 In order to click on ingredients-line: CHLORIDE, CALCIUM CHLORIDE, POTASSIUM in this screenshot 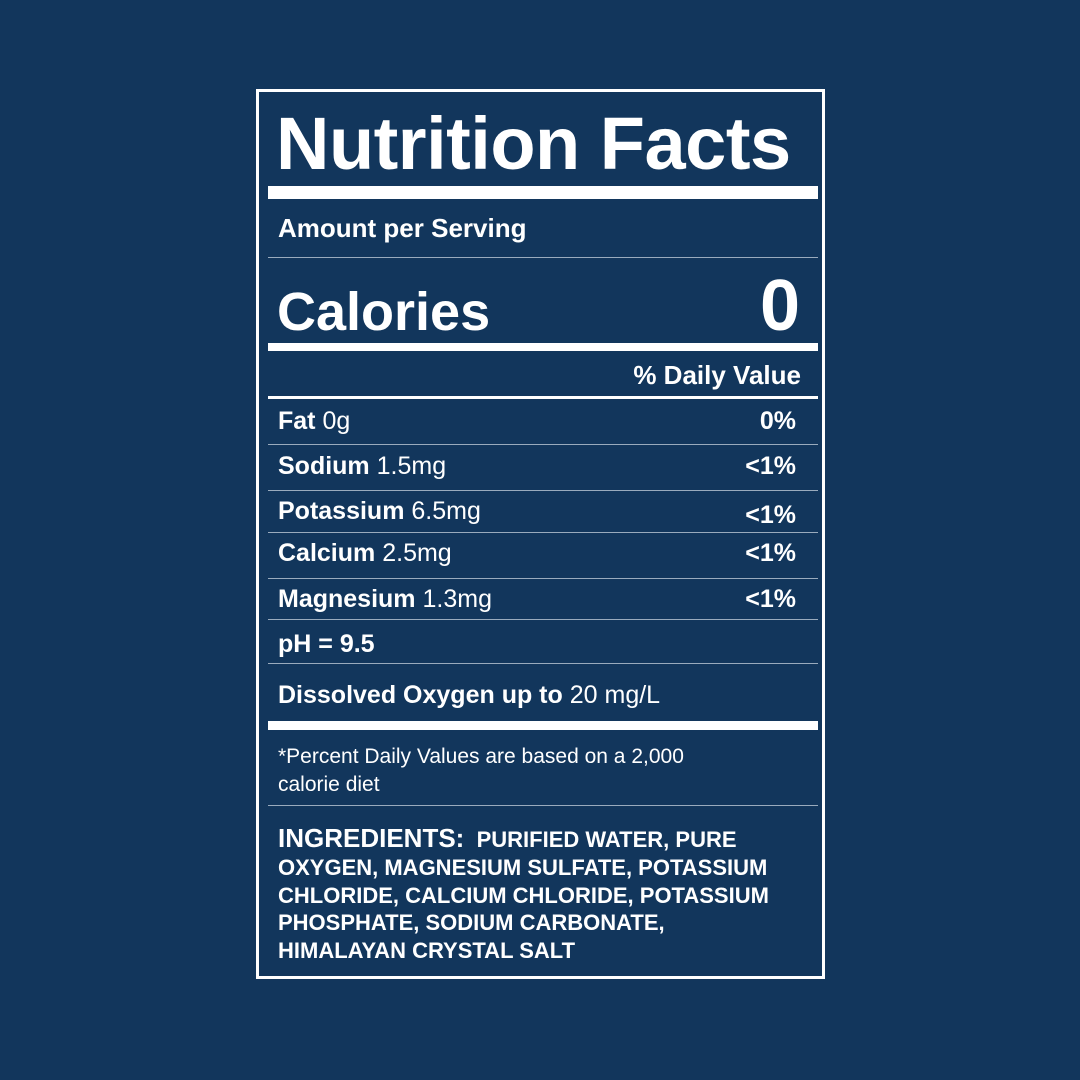, I will do `click(523, 895)`.